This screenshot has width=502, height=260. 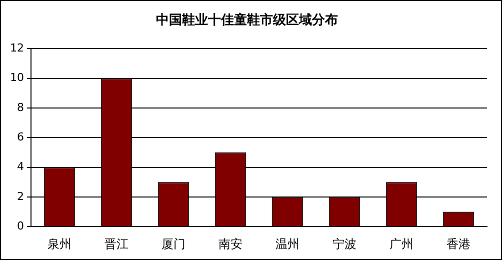 What do you see at coordinates (20, 225) in the screenshot?
I see `y-tick-label: 0` at bounding box center [20, 225].